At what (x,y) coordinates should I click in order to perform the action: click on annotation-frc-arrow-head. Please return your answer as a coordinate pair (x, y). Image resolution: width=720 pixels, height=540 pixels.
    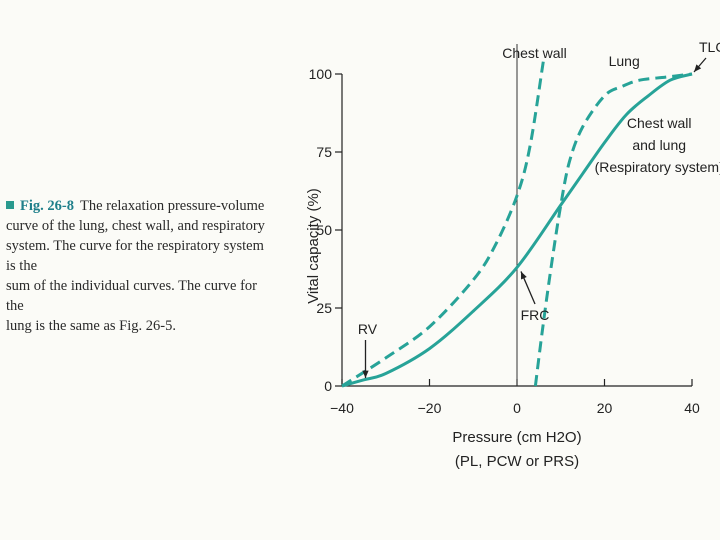
    Looking at the image, I should click on (524, 275).